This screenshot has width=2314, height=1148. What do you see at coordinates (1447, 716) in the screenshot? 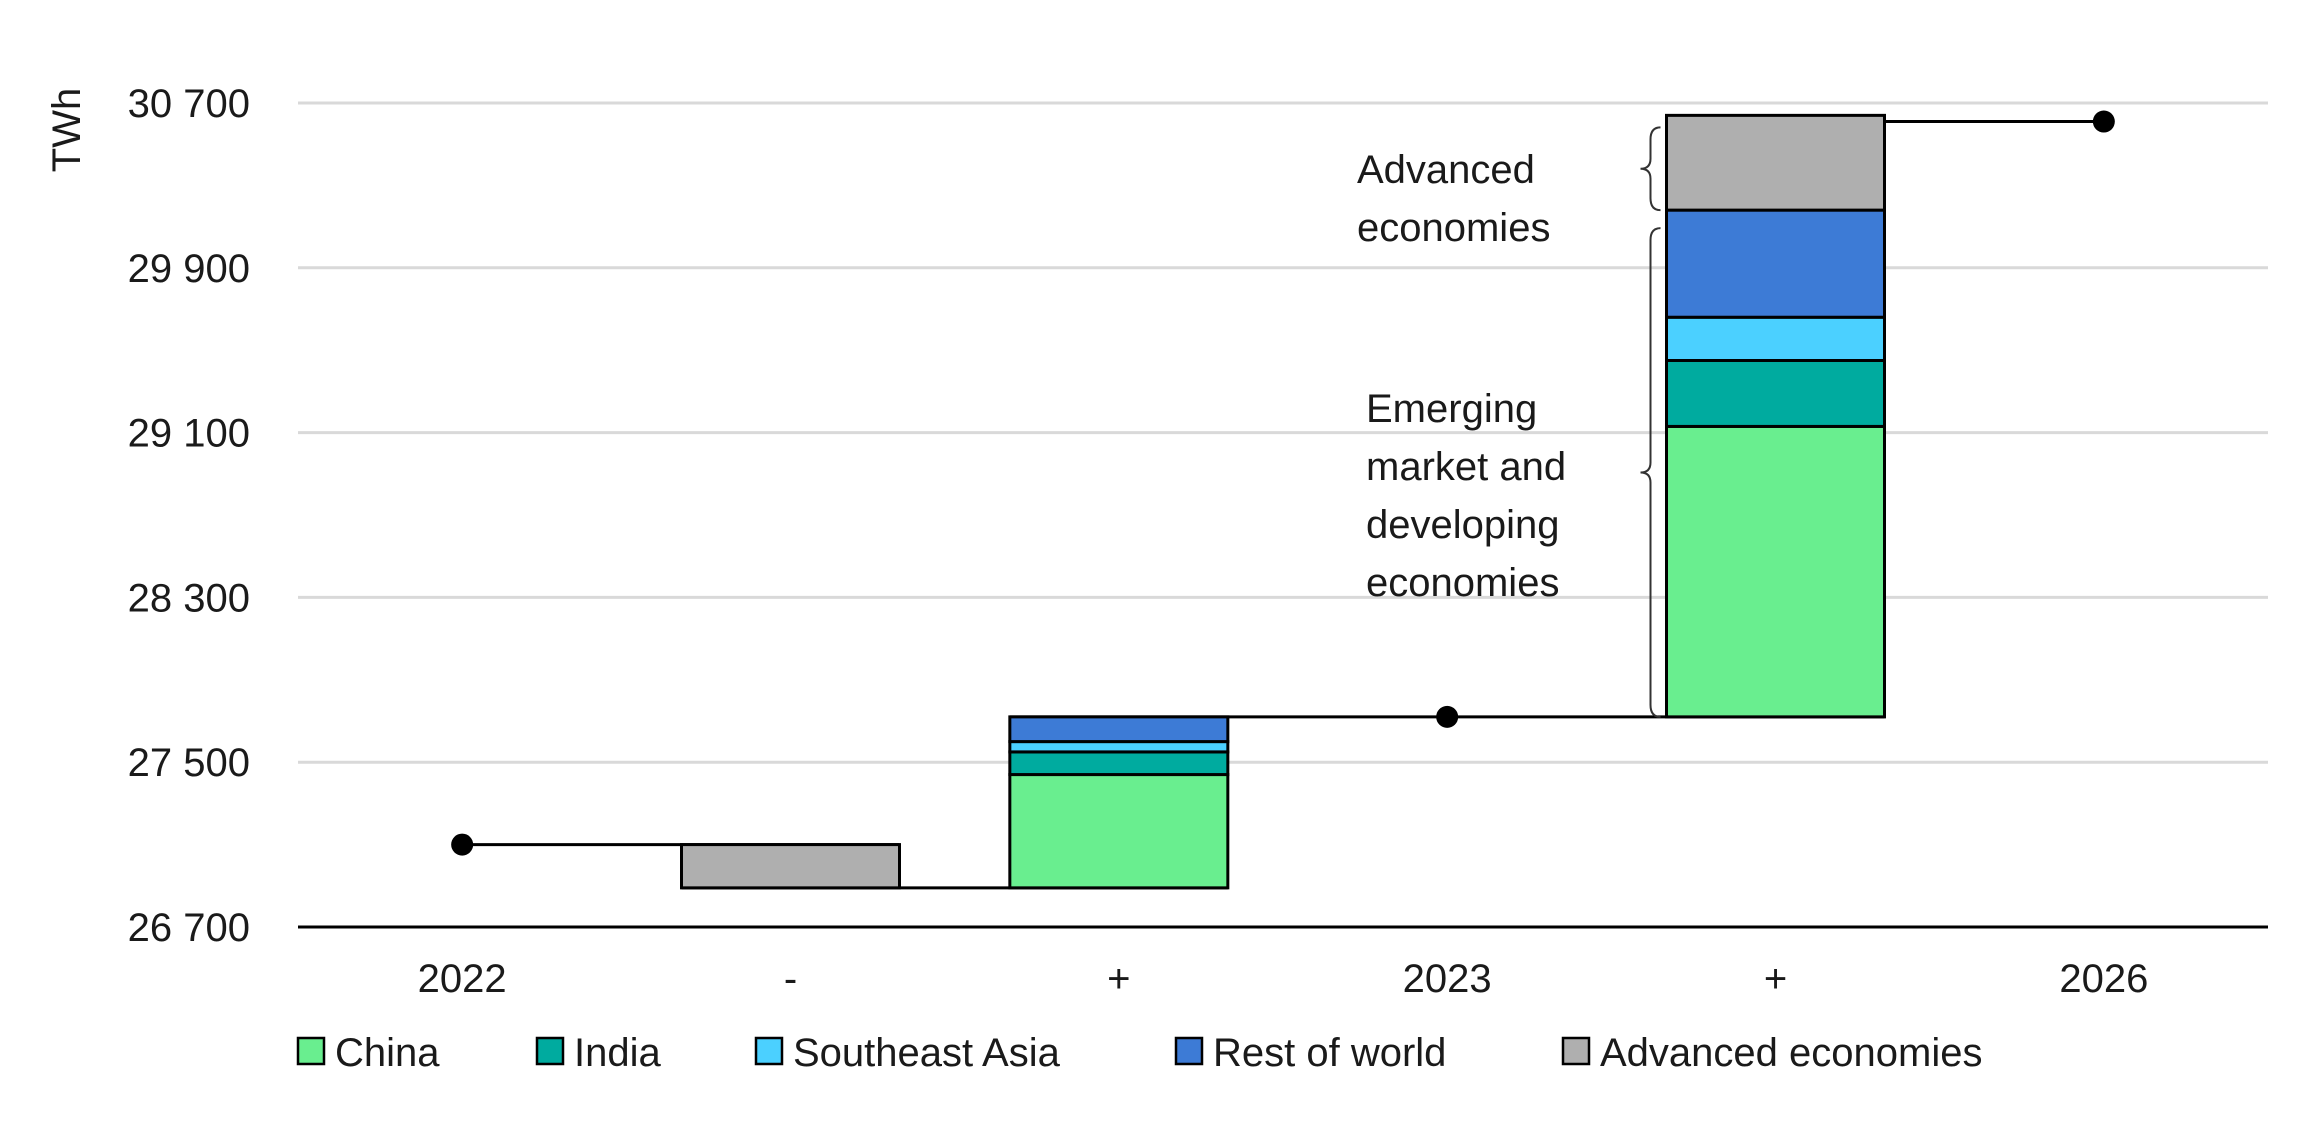
I see `total-point-2023` at bounding box center [1447, 716].